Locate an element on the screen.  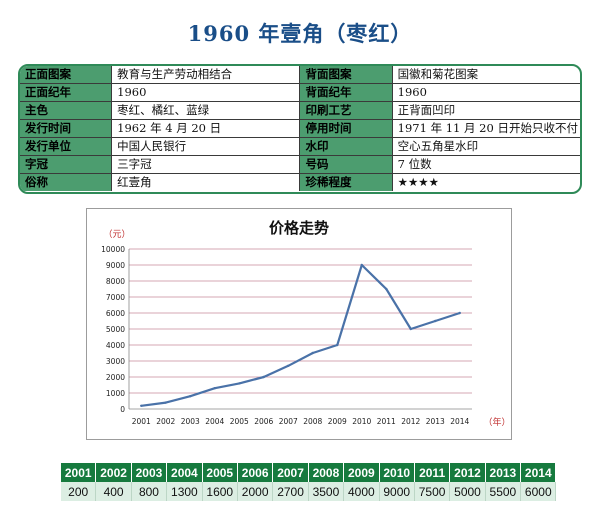
y-tick-label: 7000 is located at coordinates (115, 297).